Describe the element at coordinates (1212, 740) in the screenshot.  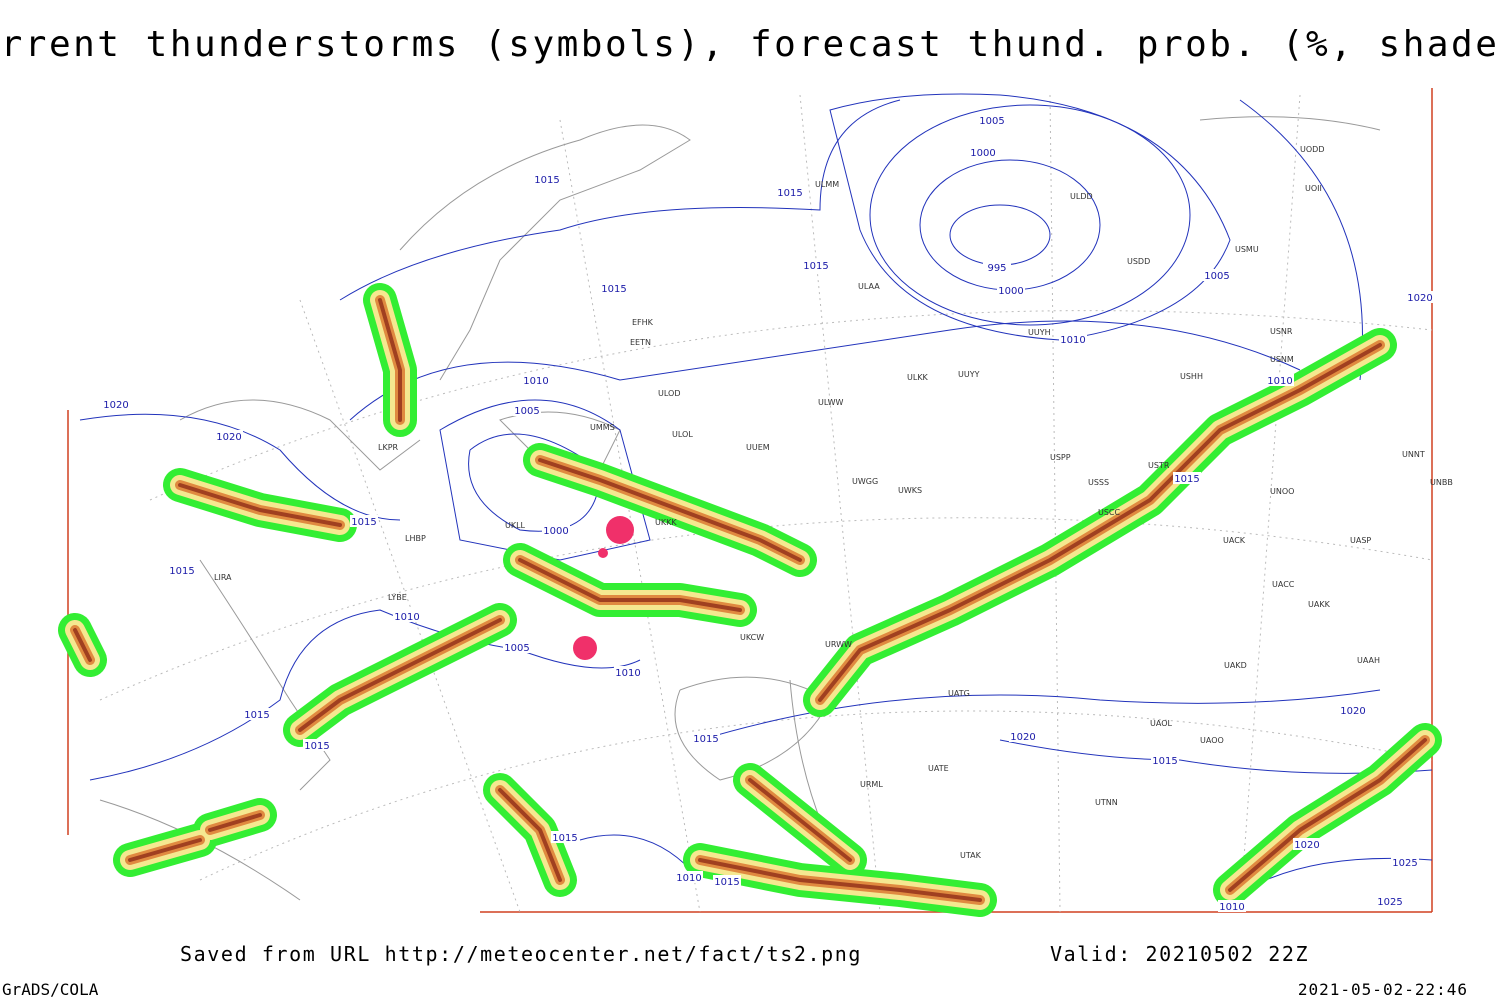
I see `station-code: UAOO` at that location.